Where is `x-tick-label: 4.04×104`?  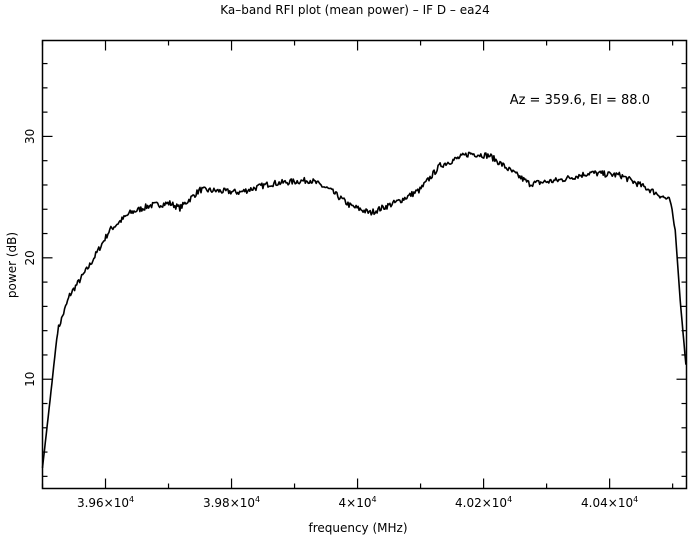
x-tick-label: 4.04×104 is located at coordinates (609, 502).